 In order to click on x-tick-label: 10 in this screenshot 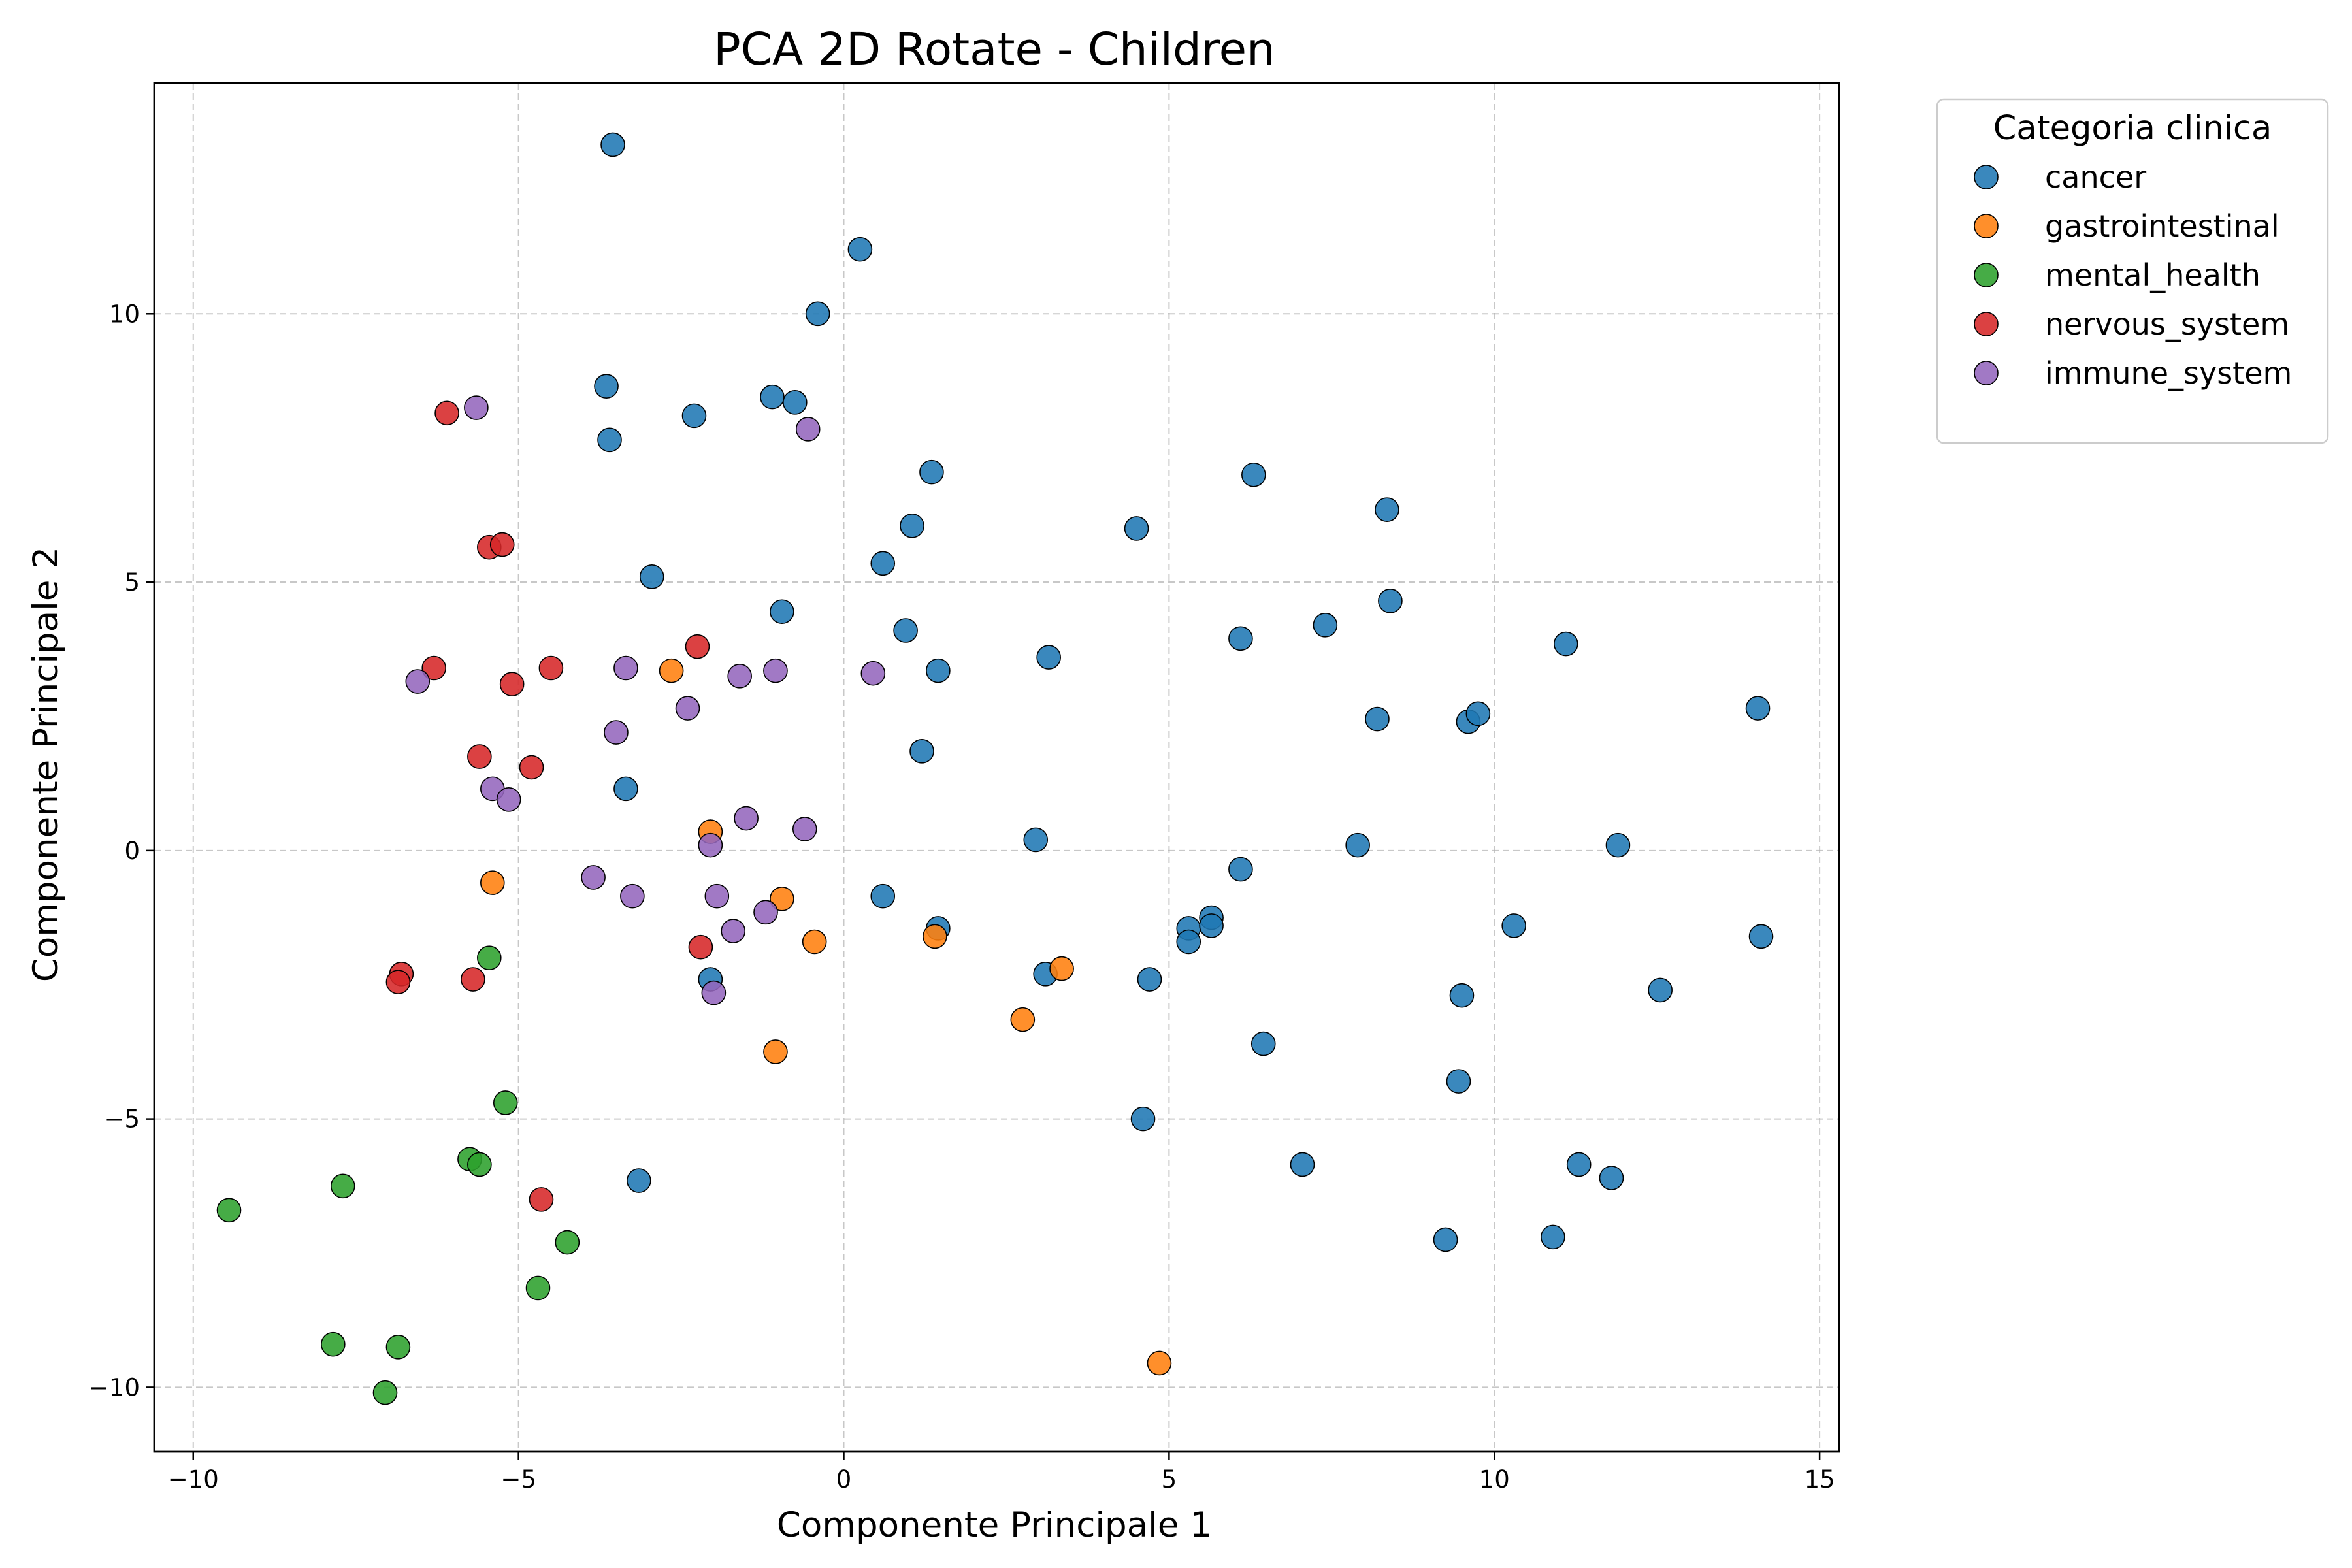, I will do `click(1494, 1479)`.